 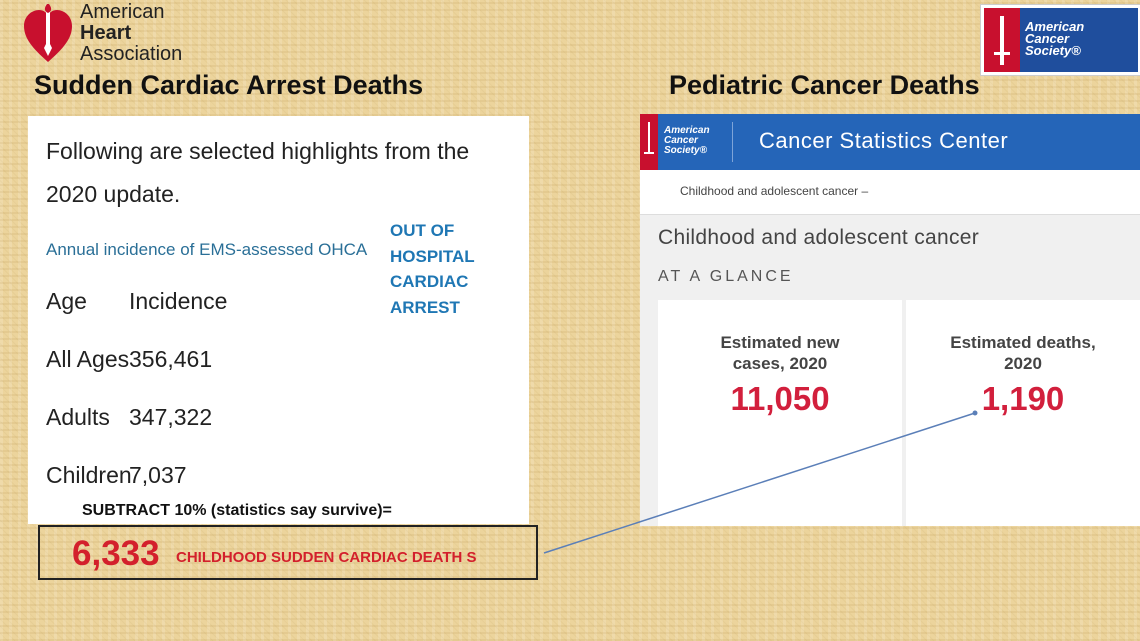 I want to click on table-row-label: Children, so click(x=89, y=475).